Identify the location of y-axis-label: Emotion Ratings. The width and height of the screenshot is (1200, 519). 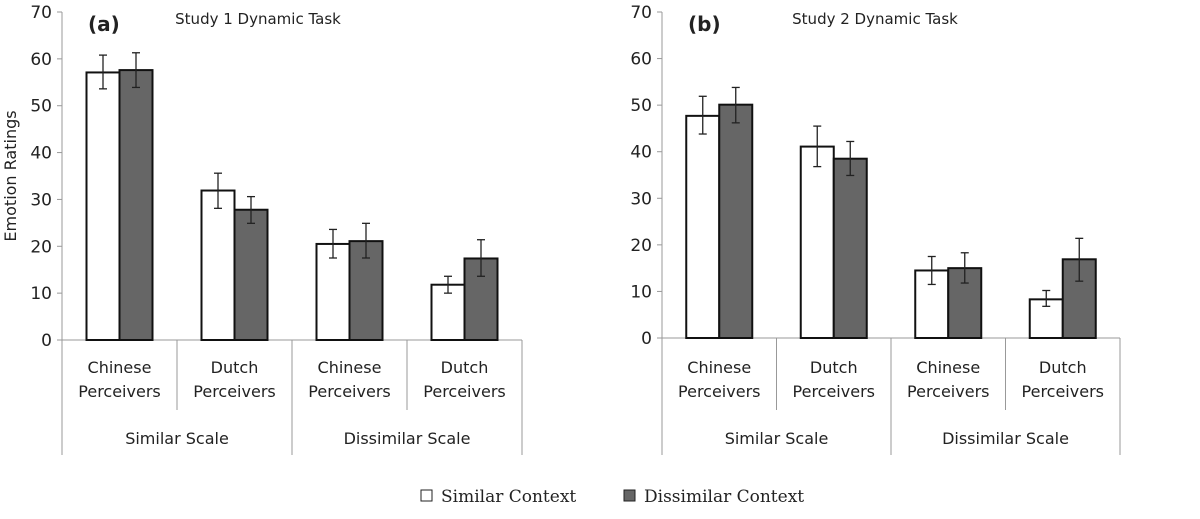
(10, 175).